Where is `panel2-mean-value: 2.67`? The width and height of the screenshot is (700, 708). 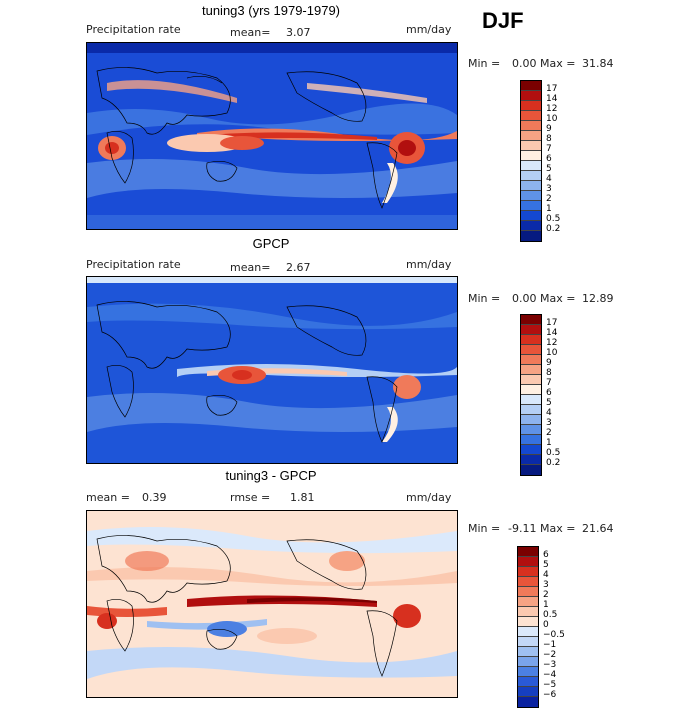
panel2-mean-value: 2.67 is located at coordinates (298, 267).